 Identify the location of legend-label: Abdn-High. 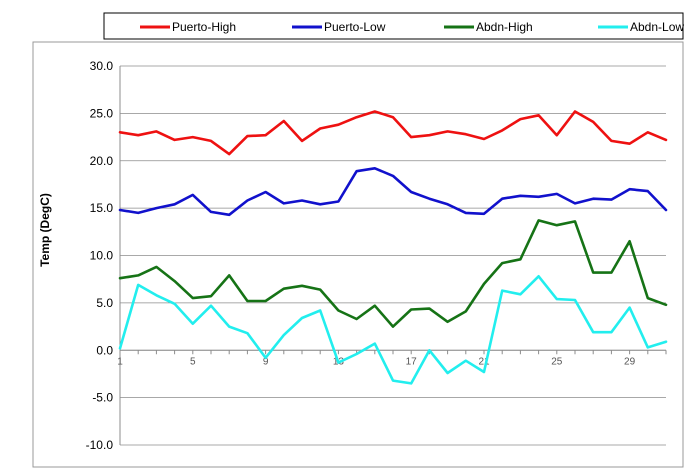
(504, 27).